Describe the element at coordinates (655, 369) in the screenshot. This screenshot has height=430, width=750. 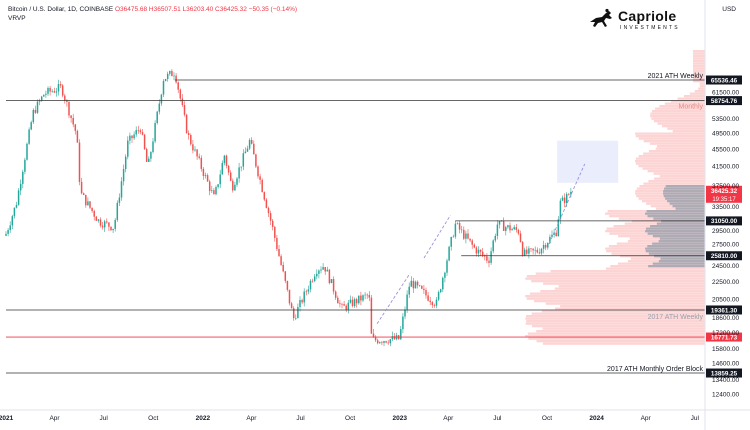
I see `level-annotation: 2017 ATH Monthly Order Block` at that location.